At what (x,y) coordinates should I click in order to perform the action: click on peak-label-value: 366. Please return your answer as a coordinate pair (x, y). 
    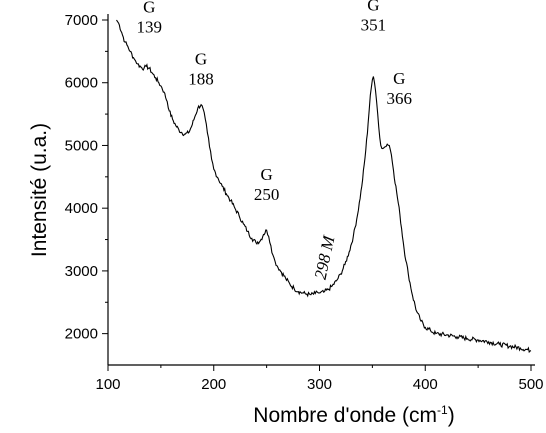
    Looking at the image, I should click on (400, 98).